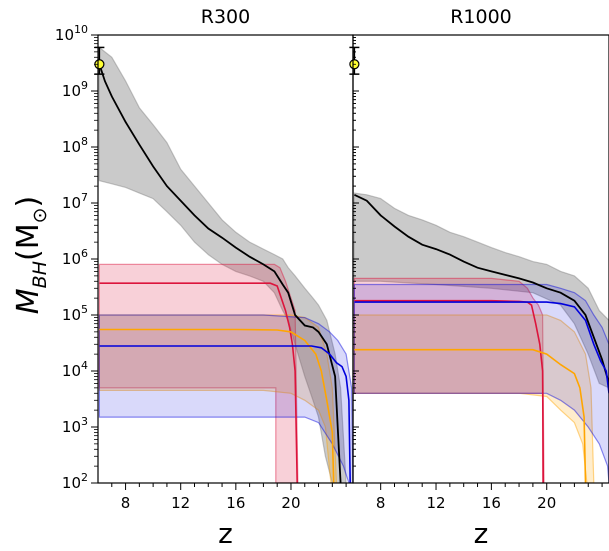  I want to click on y-tick-exp: 10, so click(81, 29).